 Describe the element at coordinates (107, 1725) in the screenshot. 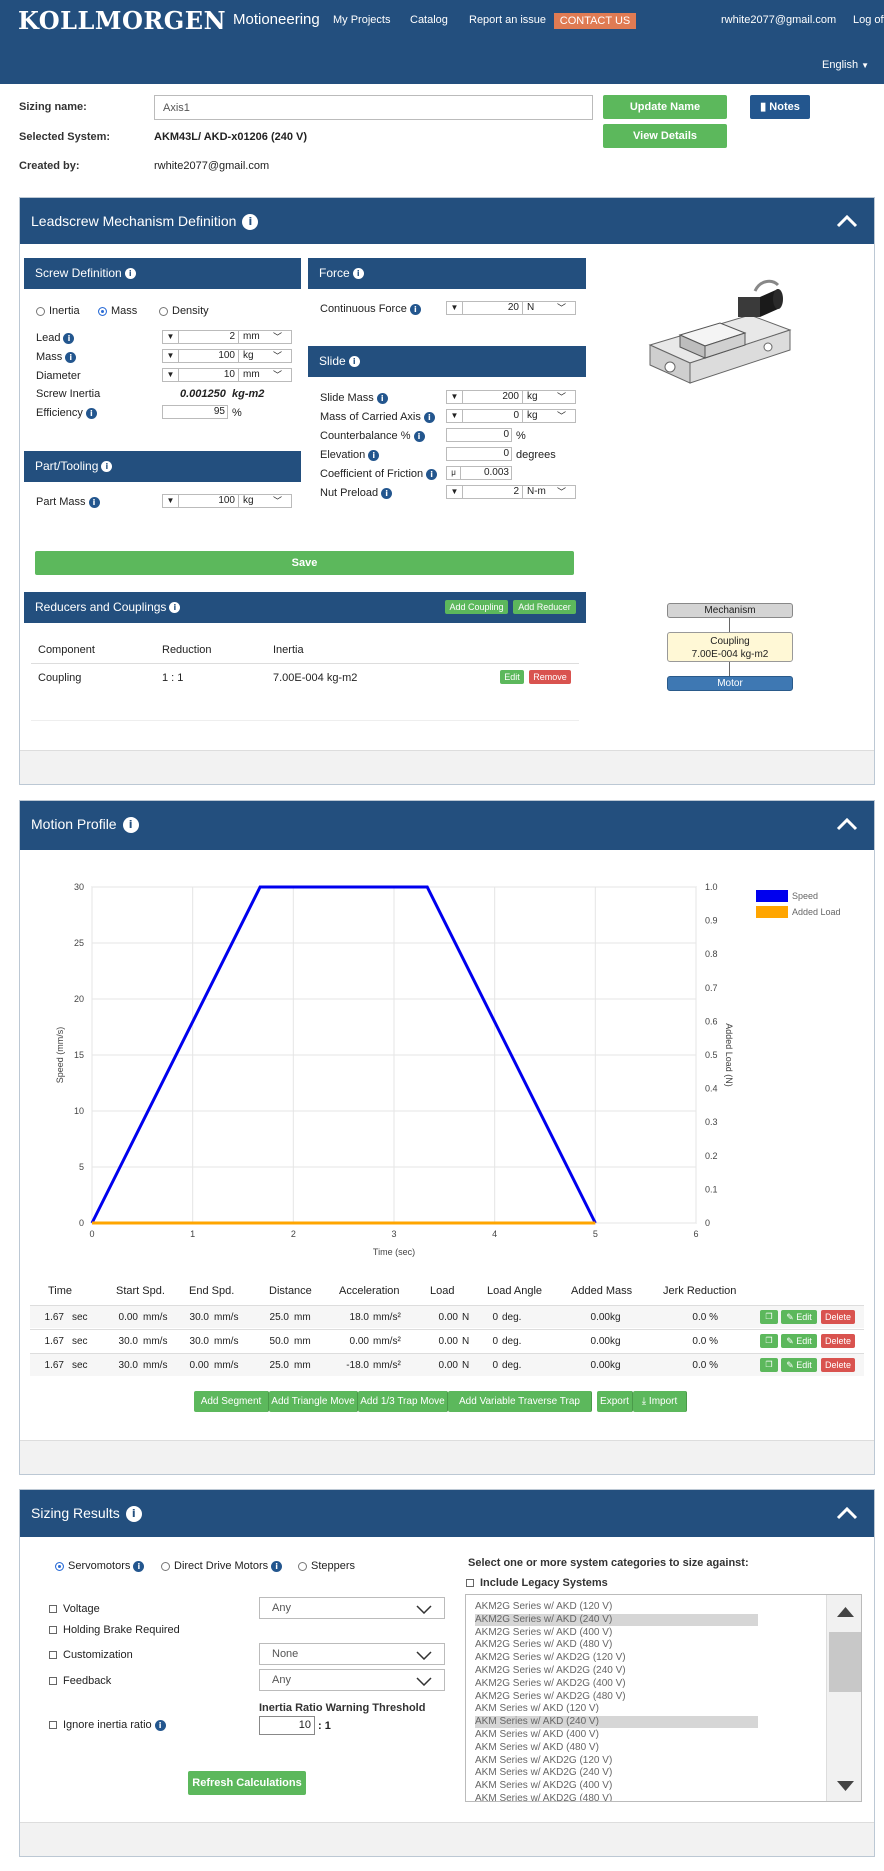

I see `ignore-inertia-checkbox: Ignore inertia ratio i` at that location.